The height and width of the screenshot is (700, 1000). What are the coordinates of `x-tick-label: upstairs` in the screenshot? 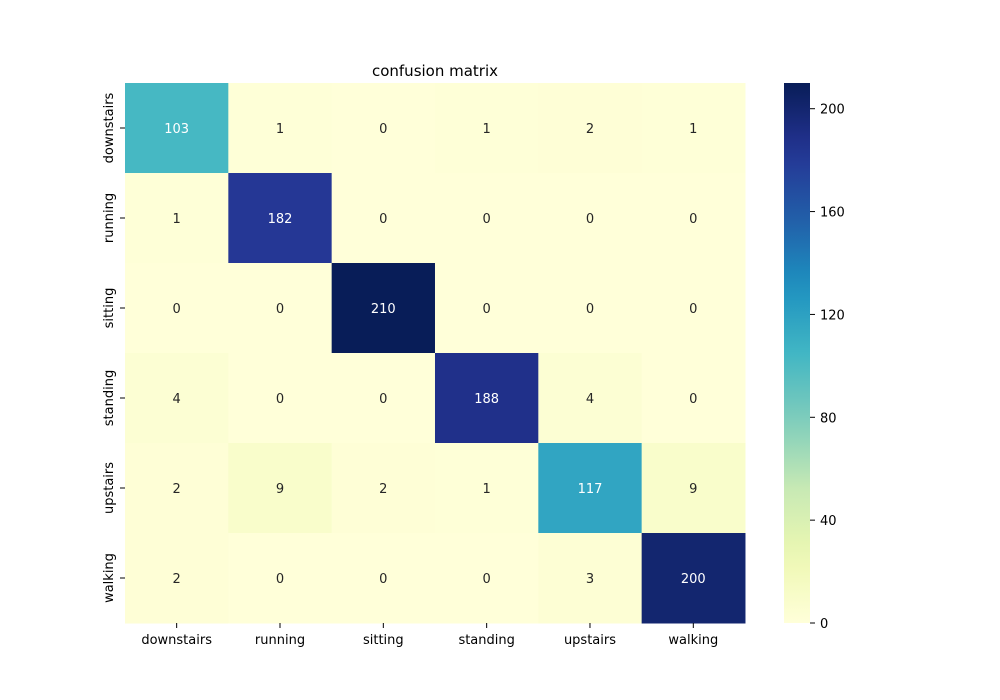 It's located at (590, 640).